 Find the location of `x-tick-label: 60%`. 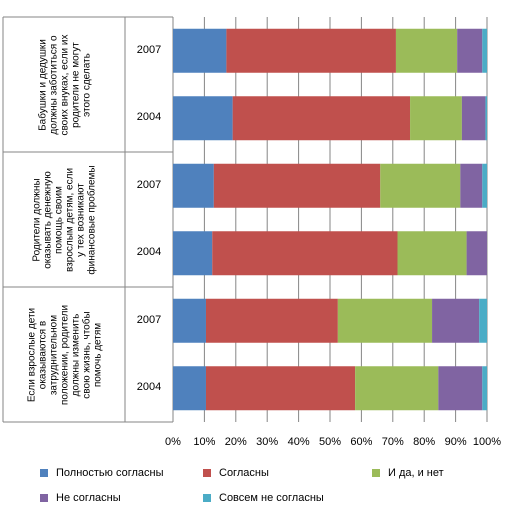

x-tick-label: 60% is located at coordinates (361, 442).